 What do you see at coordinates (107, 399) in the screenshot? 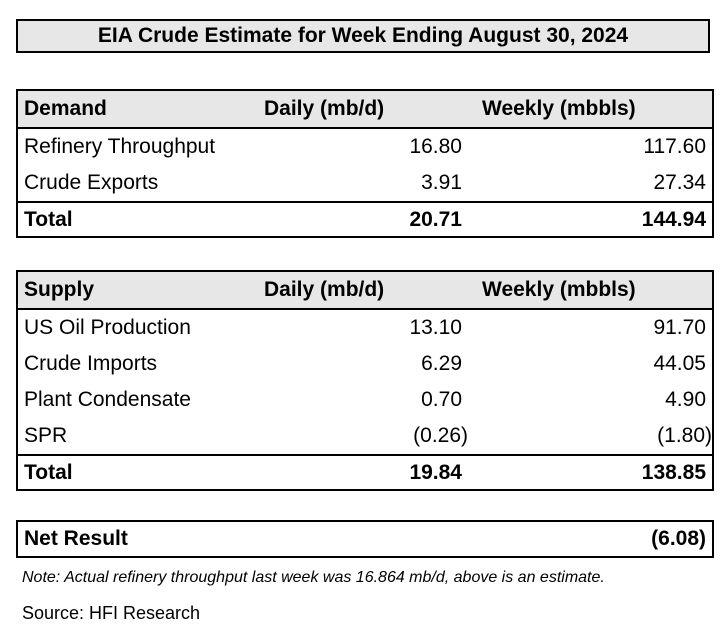
I see `row-label: Plant Condensate` at bounding box center [107, 399].